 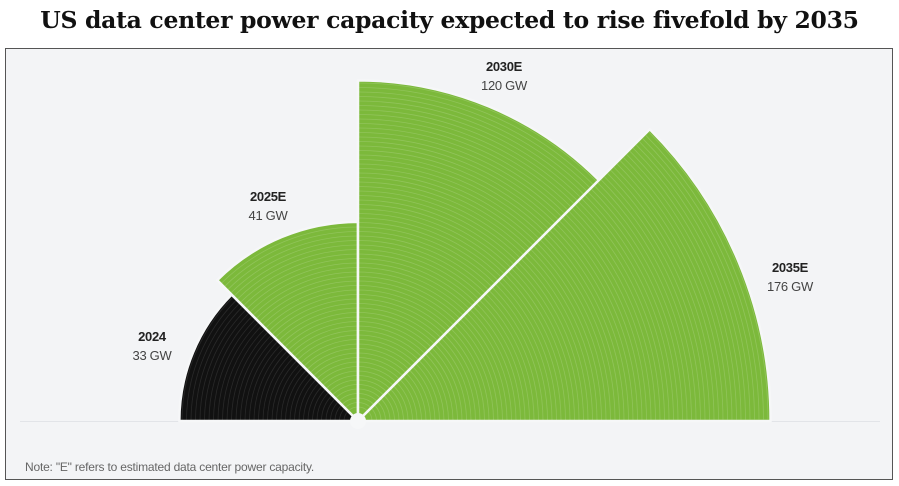 I want to click on category-label: 2030E, so click(x=504, y=66).